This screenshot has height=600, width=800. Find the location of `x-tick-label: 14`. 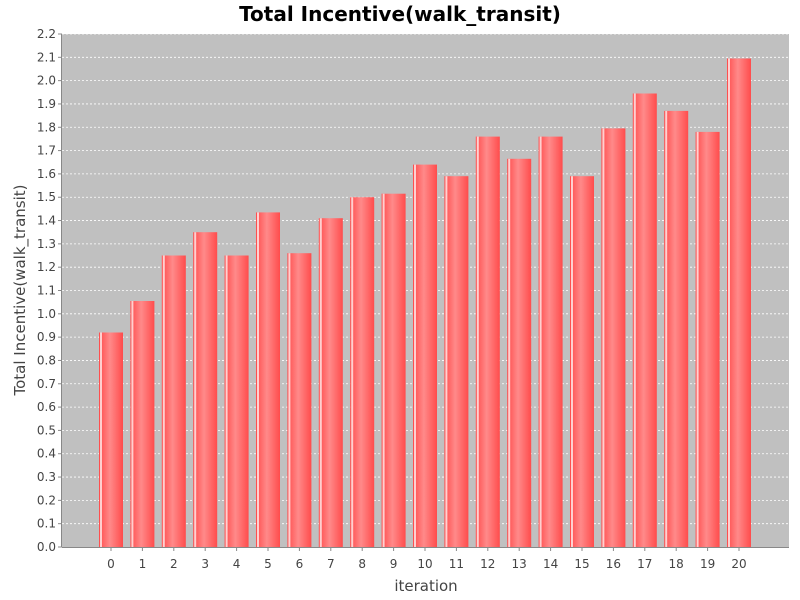

x-tick-label: 14 is located at coordinates (550, 564).